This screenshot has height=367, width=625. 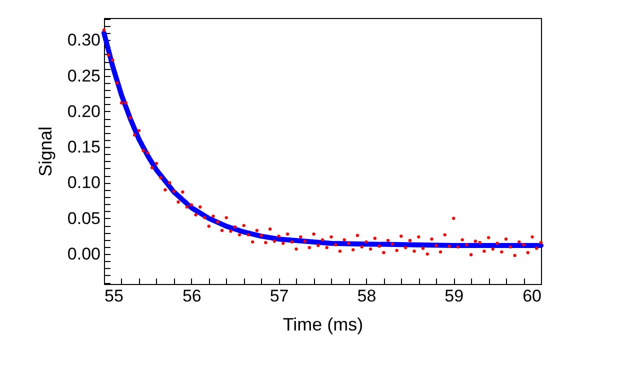 I want to click on y-tick-label: 0.05, so click(x=83, y=218).